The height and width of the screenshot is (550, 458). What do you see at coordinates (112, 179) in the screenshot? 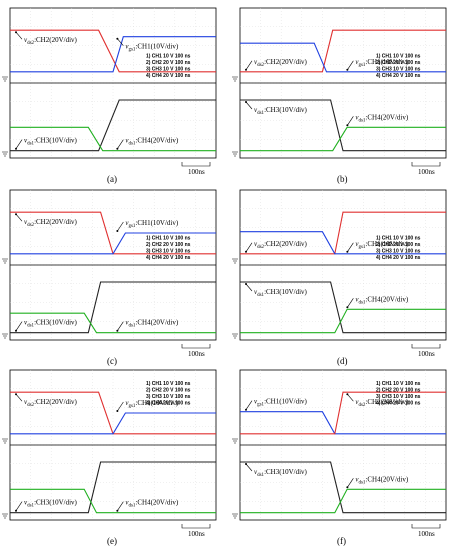
I see `panel-caption: (a)` at bounding box center [112, 179].